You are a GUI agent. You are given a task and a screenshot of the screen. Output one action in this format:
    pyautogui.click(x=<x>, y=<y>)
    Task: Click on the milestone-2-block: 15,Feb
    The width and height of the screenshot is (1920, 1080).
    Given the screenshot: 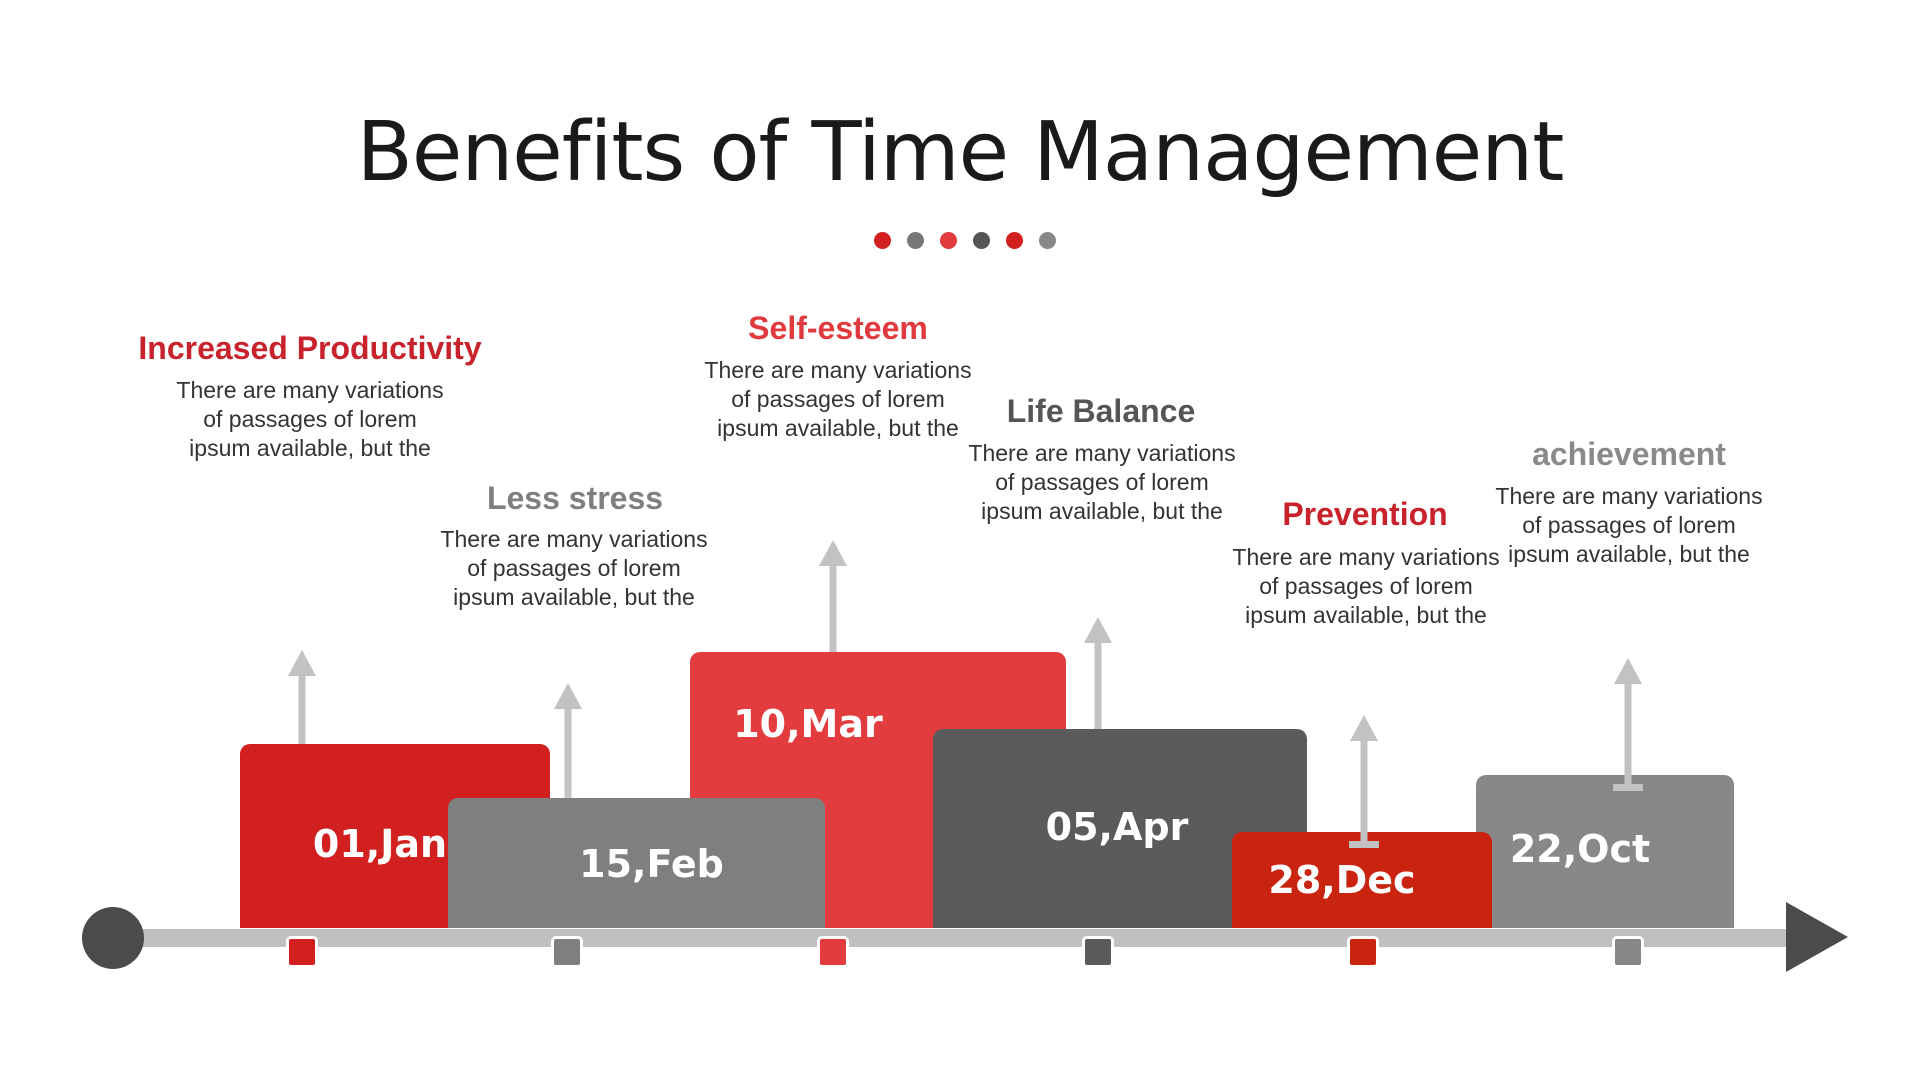 What is the action you would take?
    pyautogui.click(x=636, y=863)
    